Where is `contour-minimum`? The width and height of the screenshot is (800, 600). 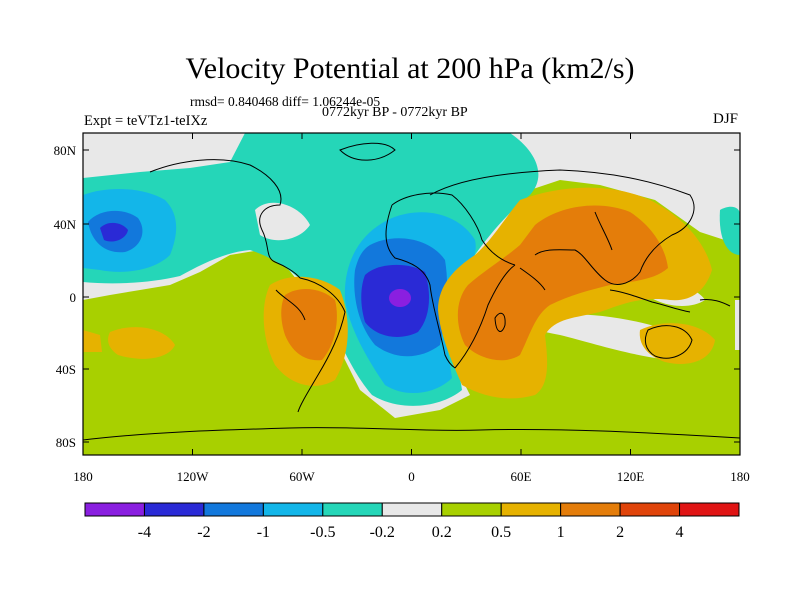
contour-minimum is located at coordinates (400, 298).